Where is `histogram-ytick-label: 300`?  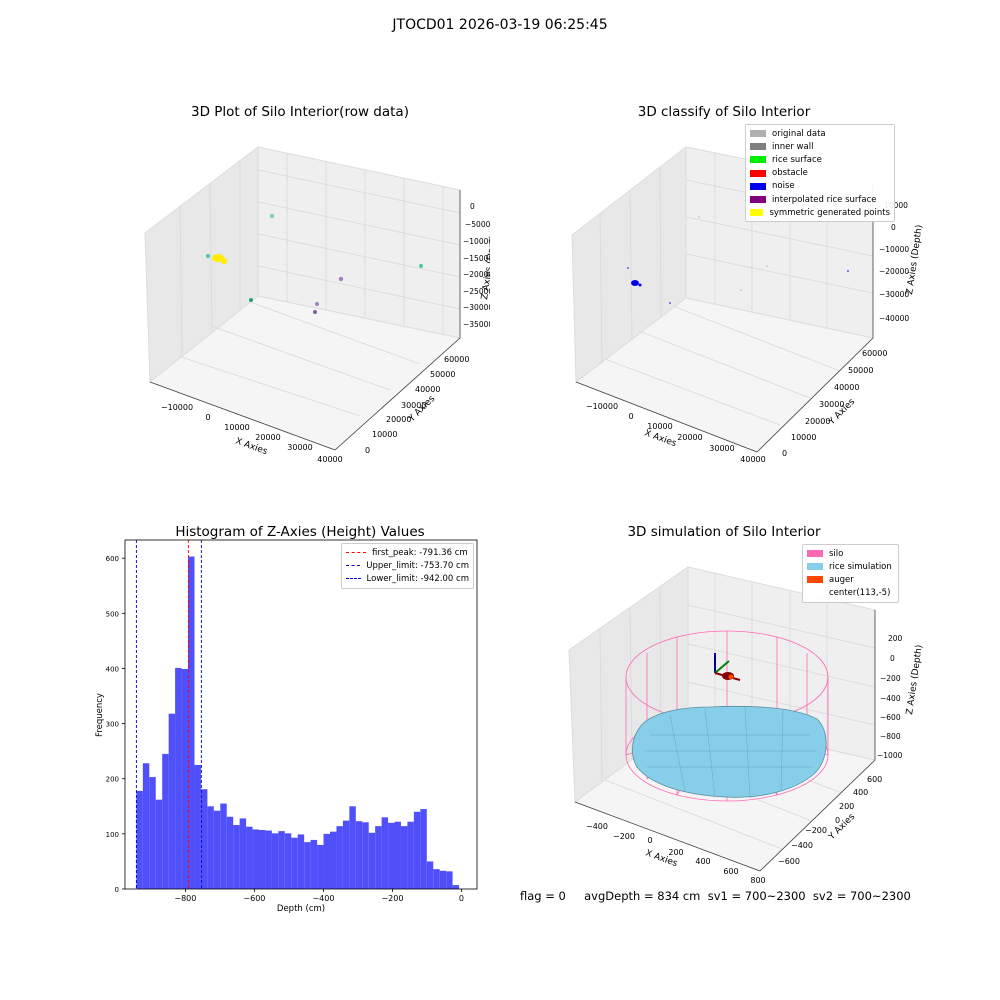
histogram-ytick-label: 300 is located at coordinates (112, 725).